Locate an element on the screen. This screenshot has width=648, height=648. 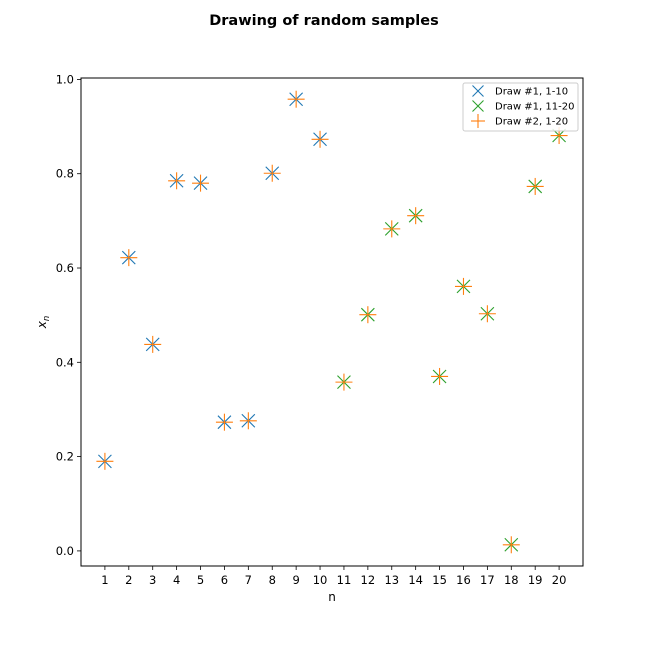
x-tick-label: 7 is located at coordinates (248, 580).